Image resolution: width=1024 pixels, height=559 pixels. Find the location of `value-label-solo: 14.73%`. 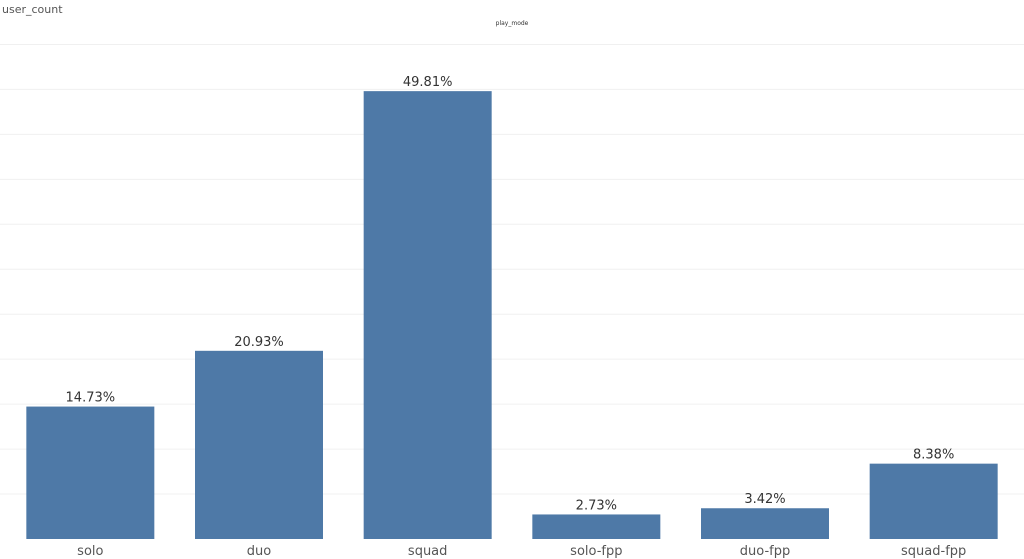

value-label-solo: 14.73% is located at coordinates (91, 398).